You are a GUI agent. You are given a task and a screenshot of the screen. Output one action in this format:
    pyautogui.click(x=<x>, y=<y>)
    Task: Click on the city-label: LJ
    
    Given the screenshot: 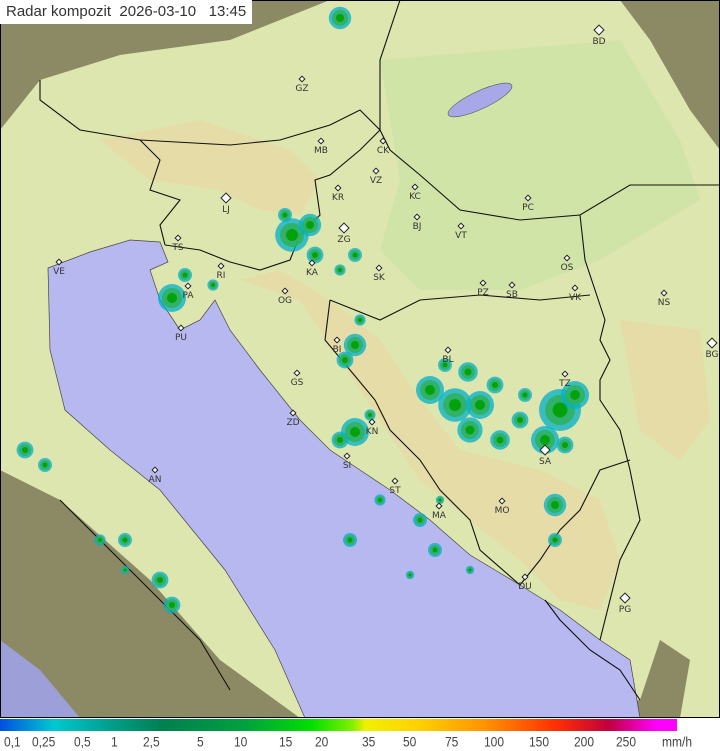 What is the action you would take?
    pyautogui.click(x=226, y=210)
    